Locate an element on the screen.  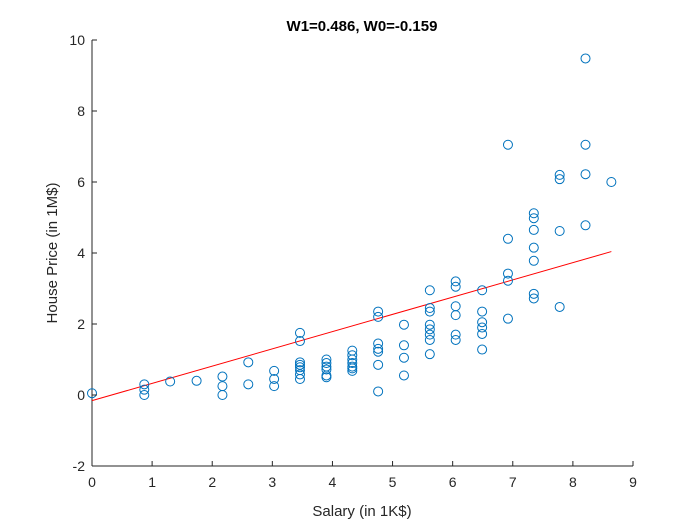
y-tick-label: -2 is located at coordinates (79, 466).